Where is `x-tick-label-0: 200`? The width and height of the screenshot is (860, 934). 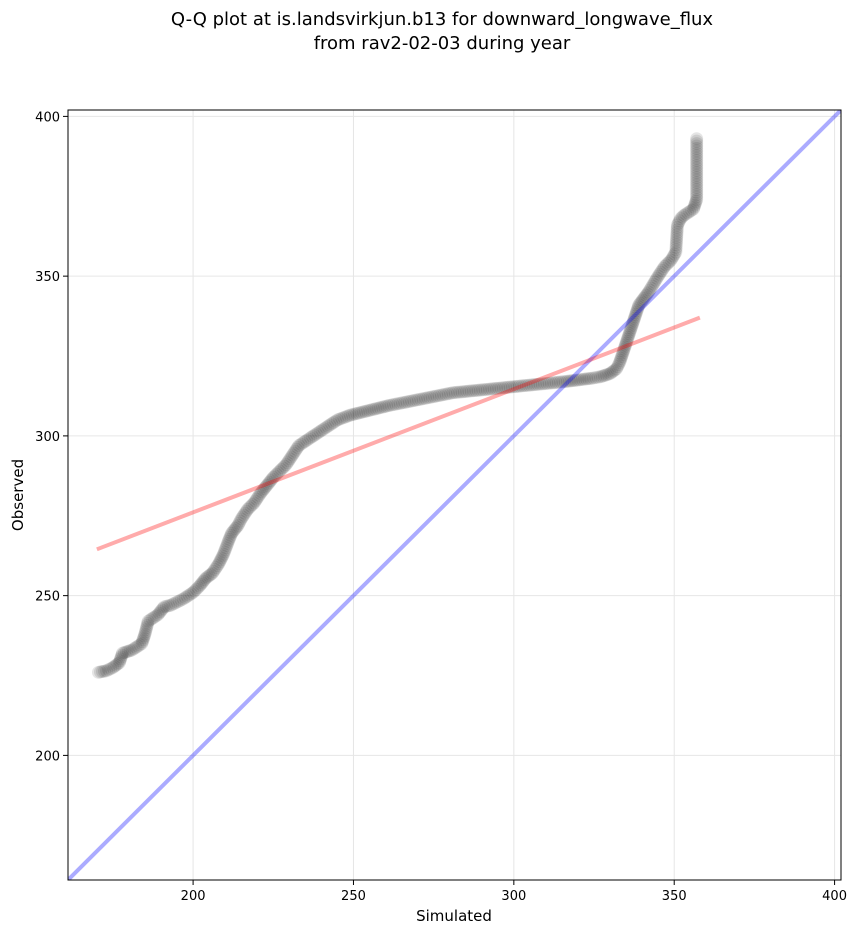
x-tick-label-0: 200 is located at coordinates (193, 896).